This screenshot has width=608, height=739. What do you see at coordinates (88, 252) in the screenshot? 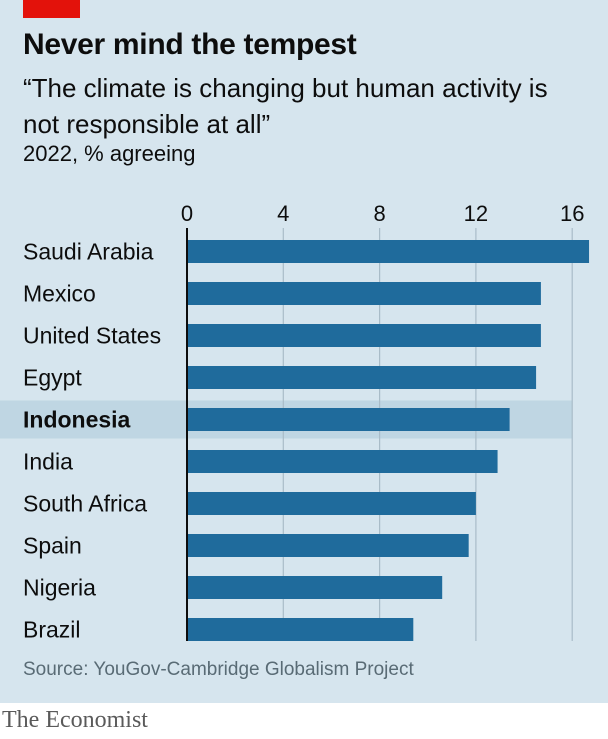
I see `category-label: Saudi Arabia` at bounding box center [88, 252].